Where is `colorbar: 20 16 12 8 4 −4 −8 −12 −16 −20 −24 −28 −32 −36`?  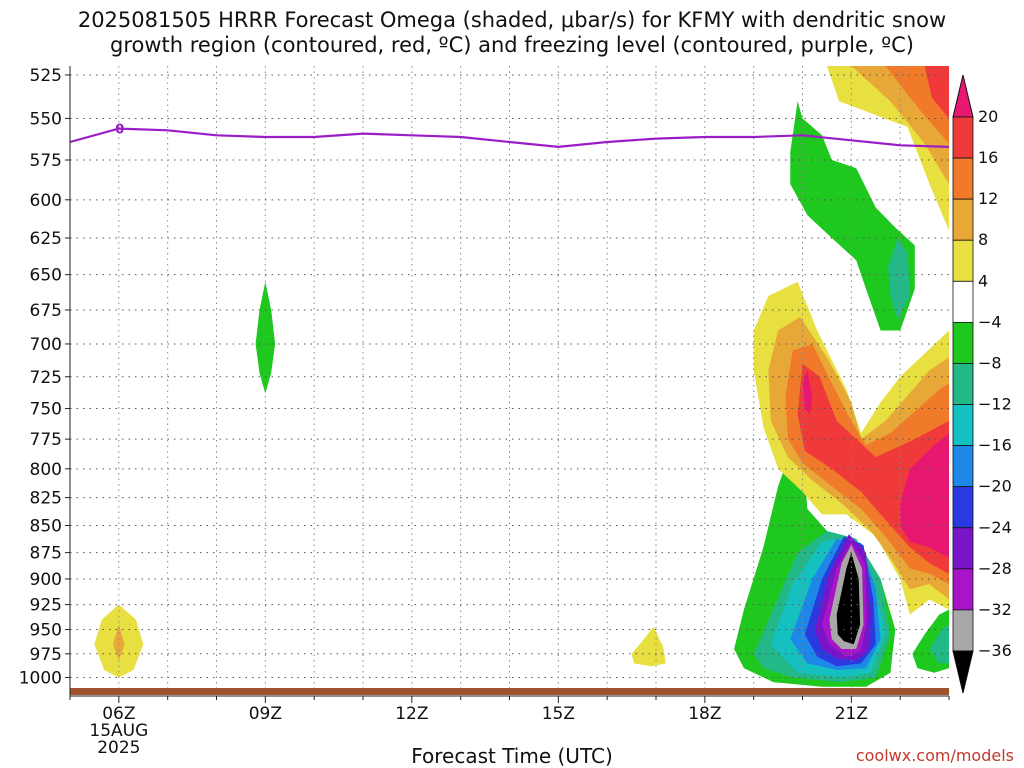
colorbar: 20 16 12 8 4 −4 −8 −12 −16 −20 −24 −28 −32 −36 is located at coordinates (982, 384).